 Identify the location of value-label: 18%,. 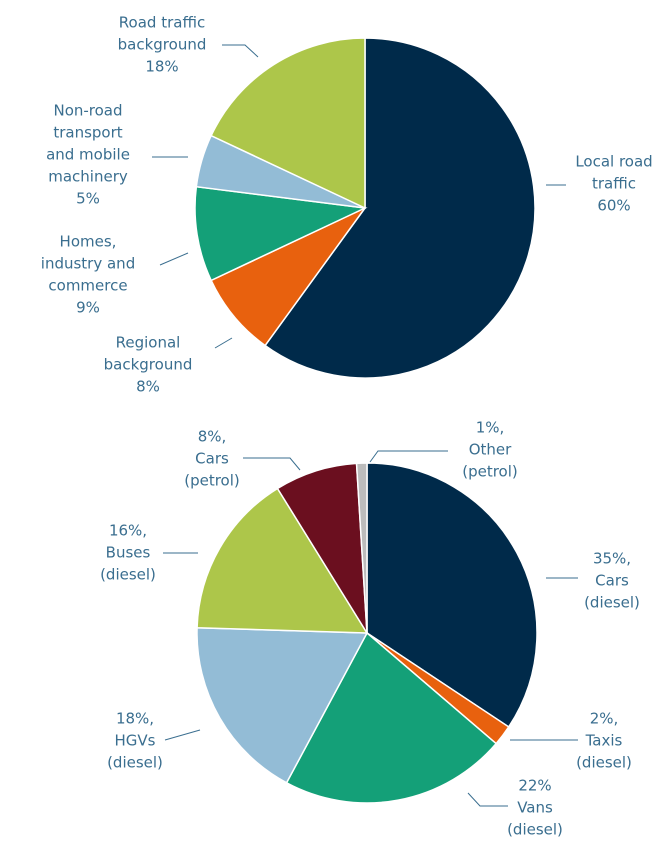
(135, 719).